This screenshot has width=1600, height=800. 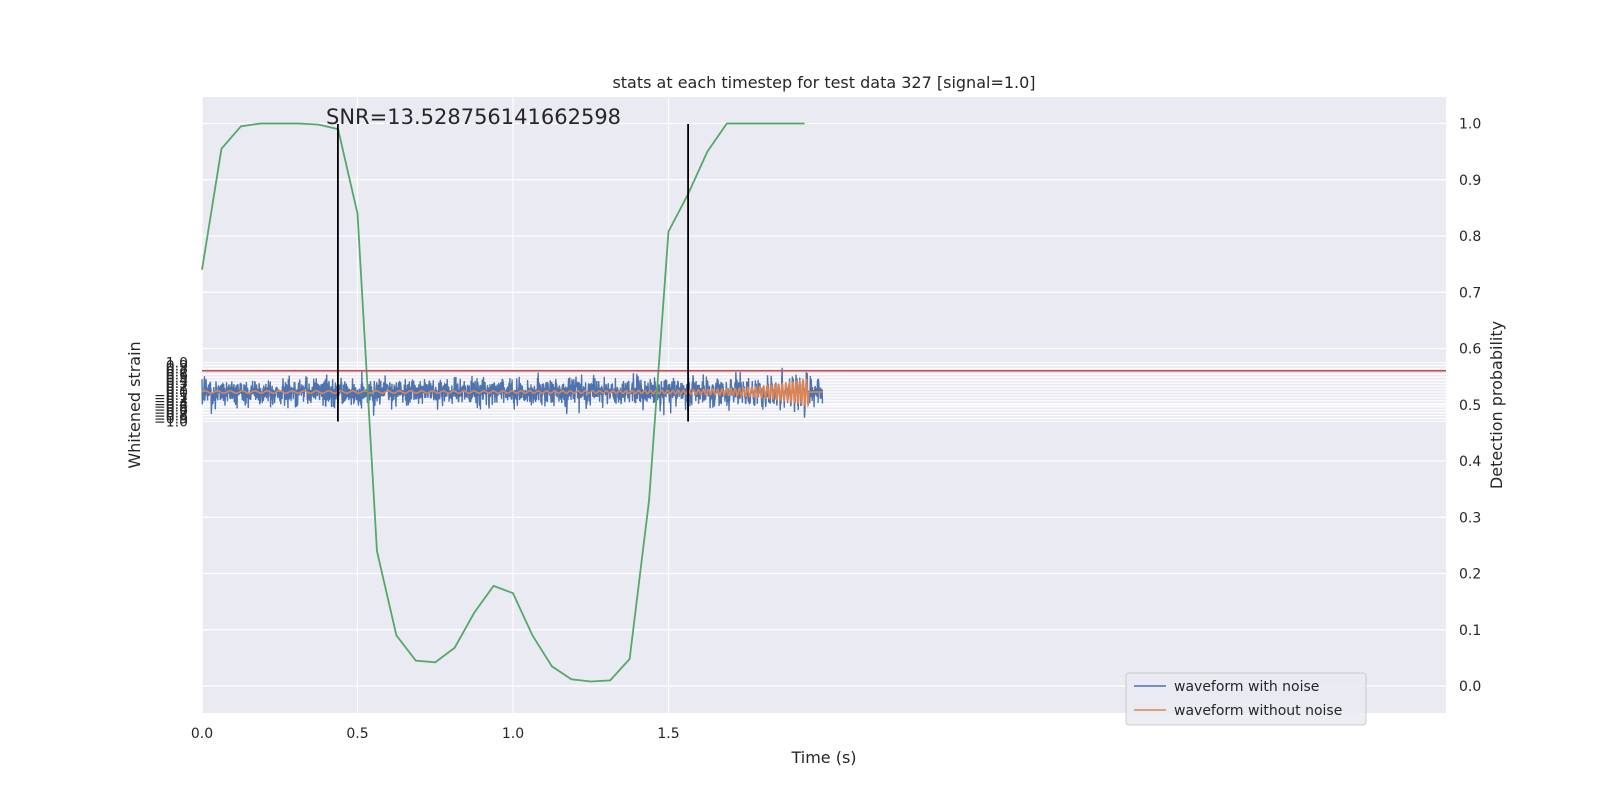 I want to click on legend-label-clean: waveform without noise, so click(x=1258, y=711).